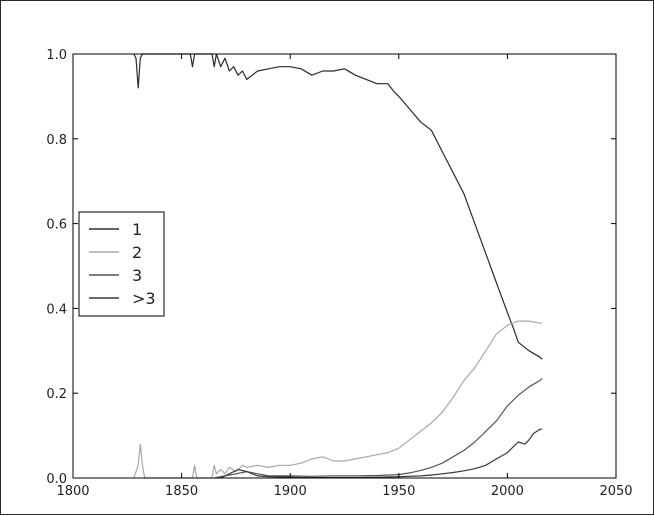 The image size is (654, 516). I want to click on y-tick-label: 1.0, so click(56, 55).